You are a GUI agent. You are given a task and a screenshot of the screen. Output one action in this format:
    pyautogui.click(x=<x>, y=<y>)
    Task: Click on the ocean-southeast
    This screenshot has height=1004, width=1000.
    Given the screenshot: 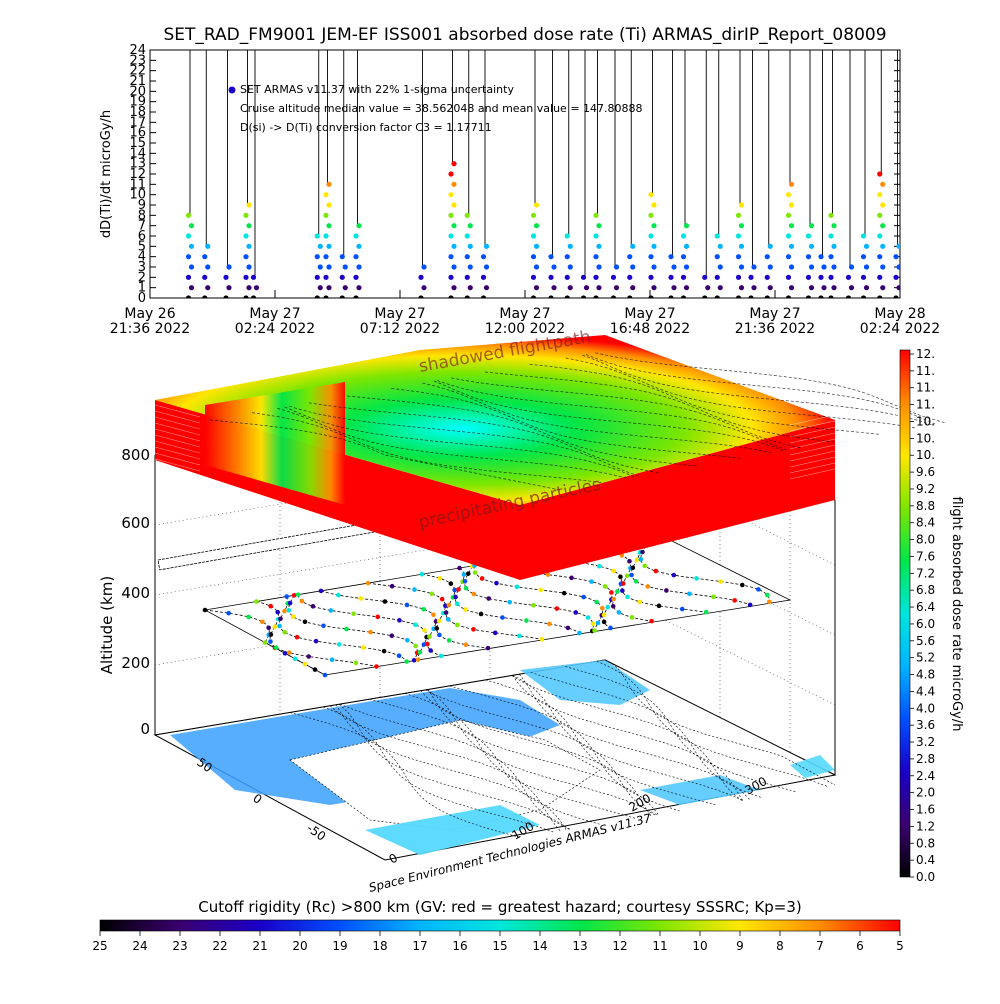 What is the action you would take?
    pyautogui.click(x=700, y=790)
    